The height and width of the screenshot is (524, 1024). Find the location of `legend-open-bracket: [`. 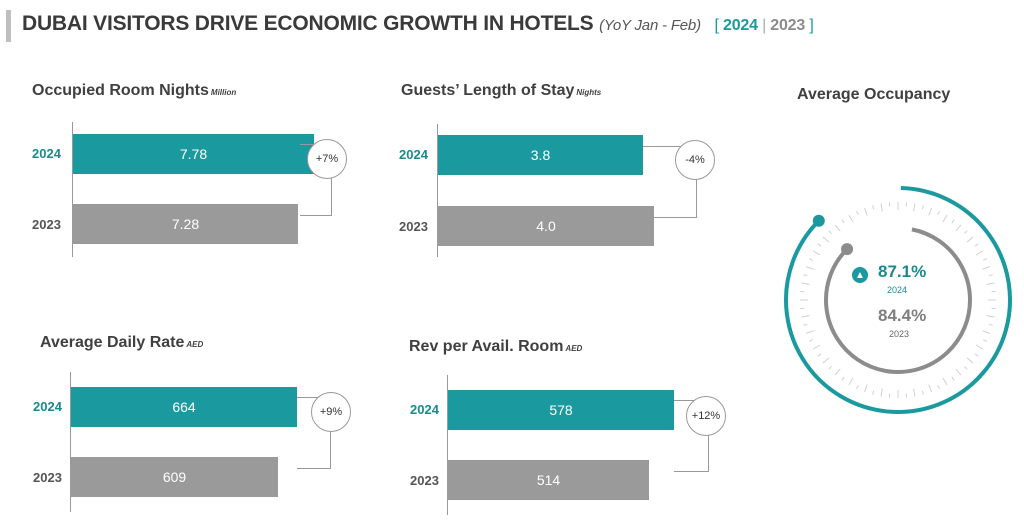

legend-open-bracket: [ is located at coordinates (716, 25).